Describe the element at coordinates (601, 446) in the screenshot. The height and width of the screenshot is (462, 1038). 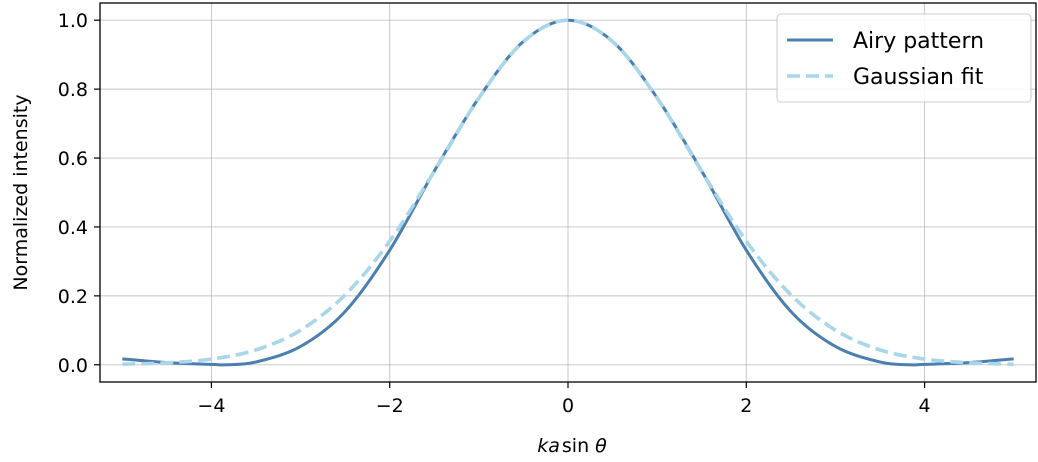
I see `x-axis-label-symbol: θ` at that location.